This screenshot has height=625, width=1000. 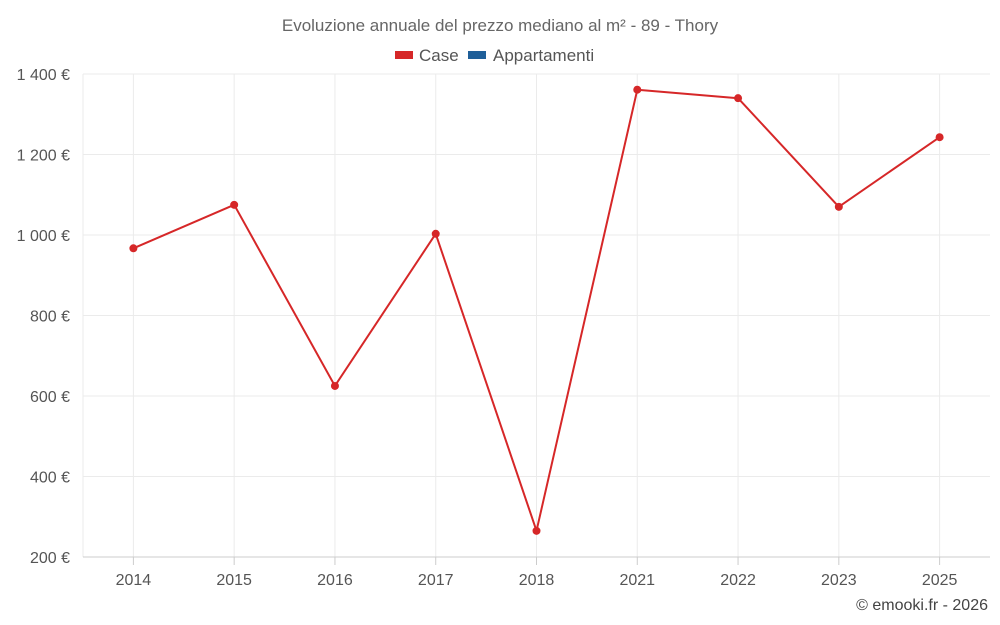 I want to click on legend: Case Appartamenti, so click(x=494, y=55).